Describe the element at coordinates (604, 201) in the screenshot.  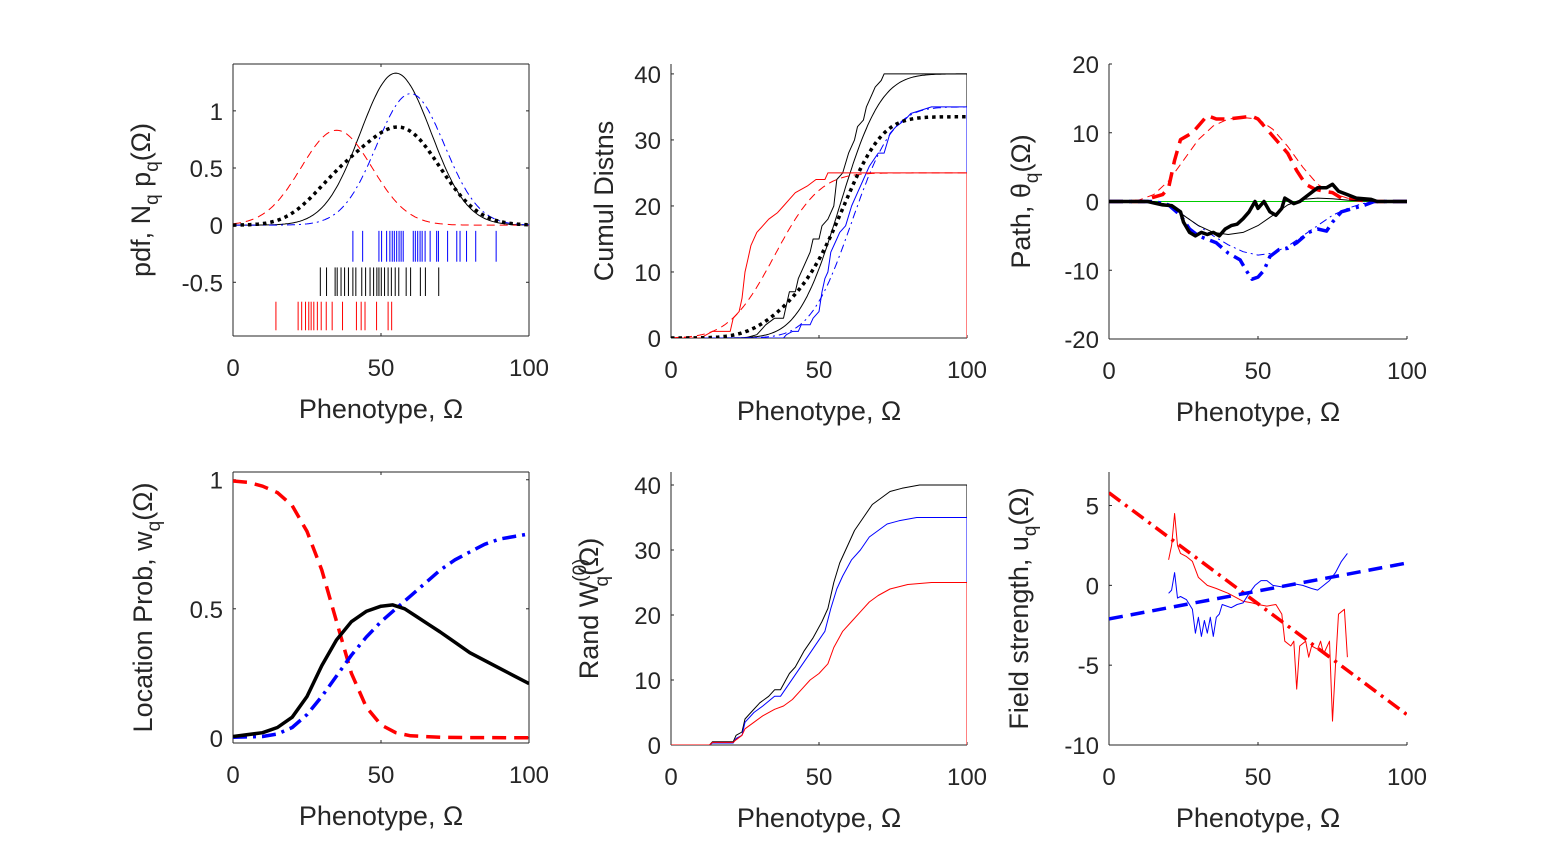
I see `y-axis-label: Cumul Distns` at that location.